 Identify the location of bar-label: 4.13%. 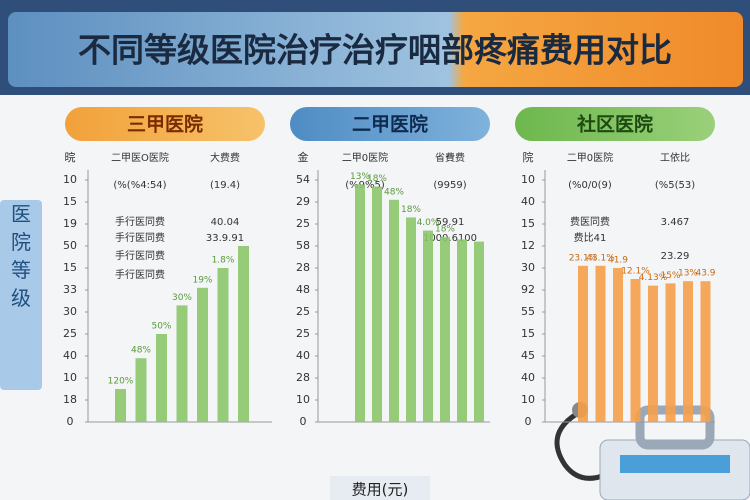
(653, 278).